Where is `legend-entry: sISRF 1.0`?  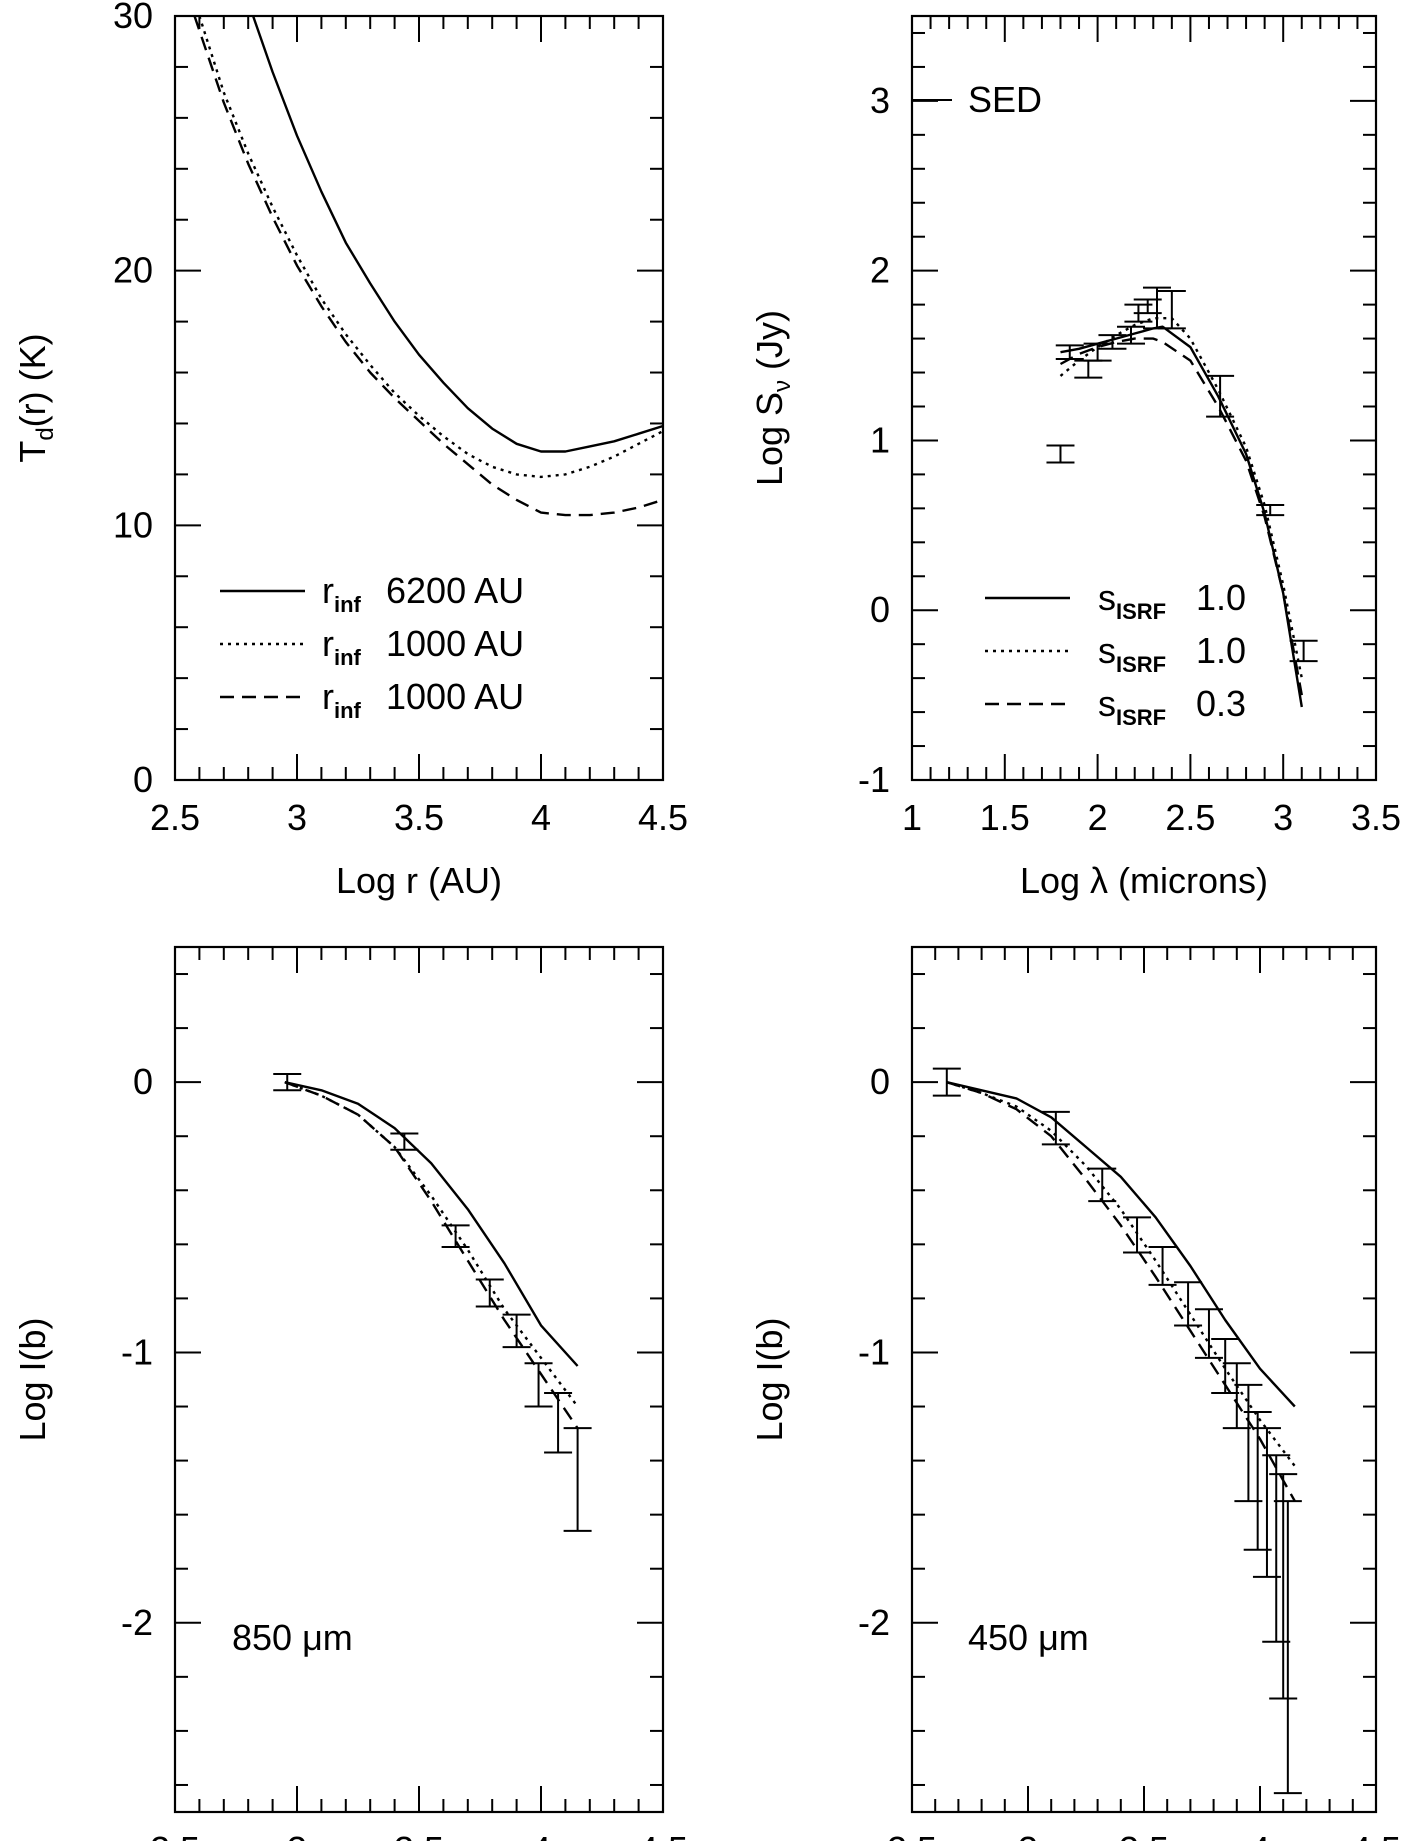
legend-entry: sISRF 1.0 is located at coordinates (1115, 600).